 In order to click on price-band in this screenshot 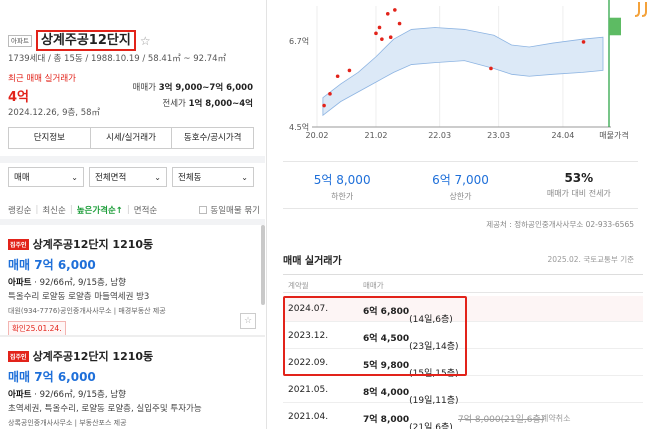, I will do `click(463, 72)`.